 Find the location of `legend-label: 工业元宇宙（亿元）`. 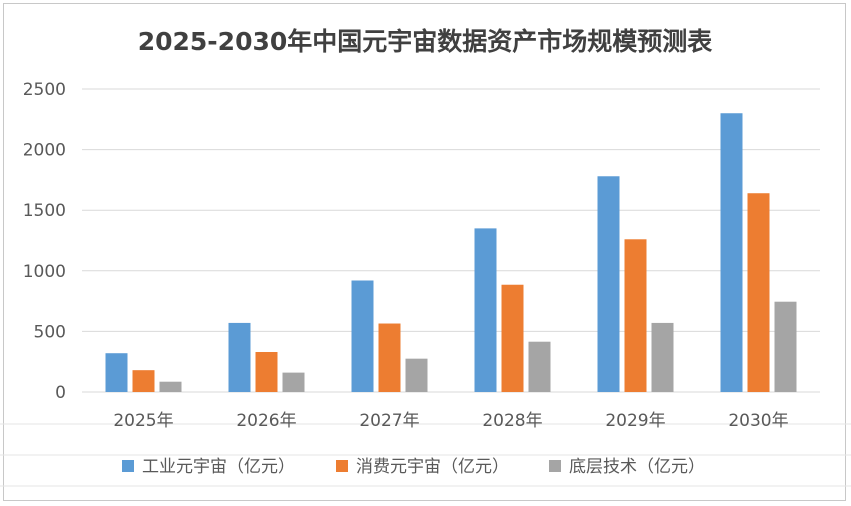

legend-label: 工业元宇宙（亿元） is located at coordinates (218, 467).